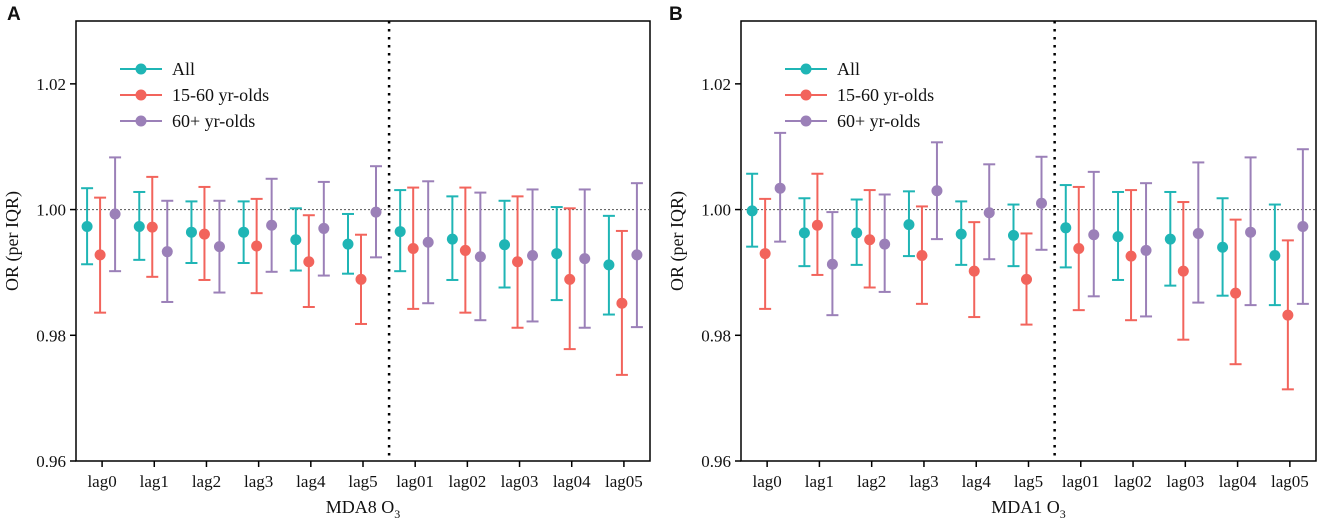 Image resolution: width=1325 pixels, height=529 pixels. I want to click on x-axis-title-main: MDA8 O, so click(360, 507).